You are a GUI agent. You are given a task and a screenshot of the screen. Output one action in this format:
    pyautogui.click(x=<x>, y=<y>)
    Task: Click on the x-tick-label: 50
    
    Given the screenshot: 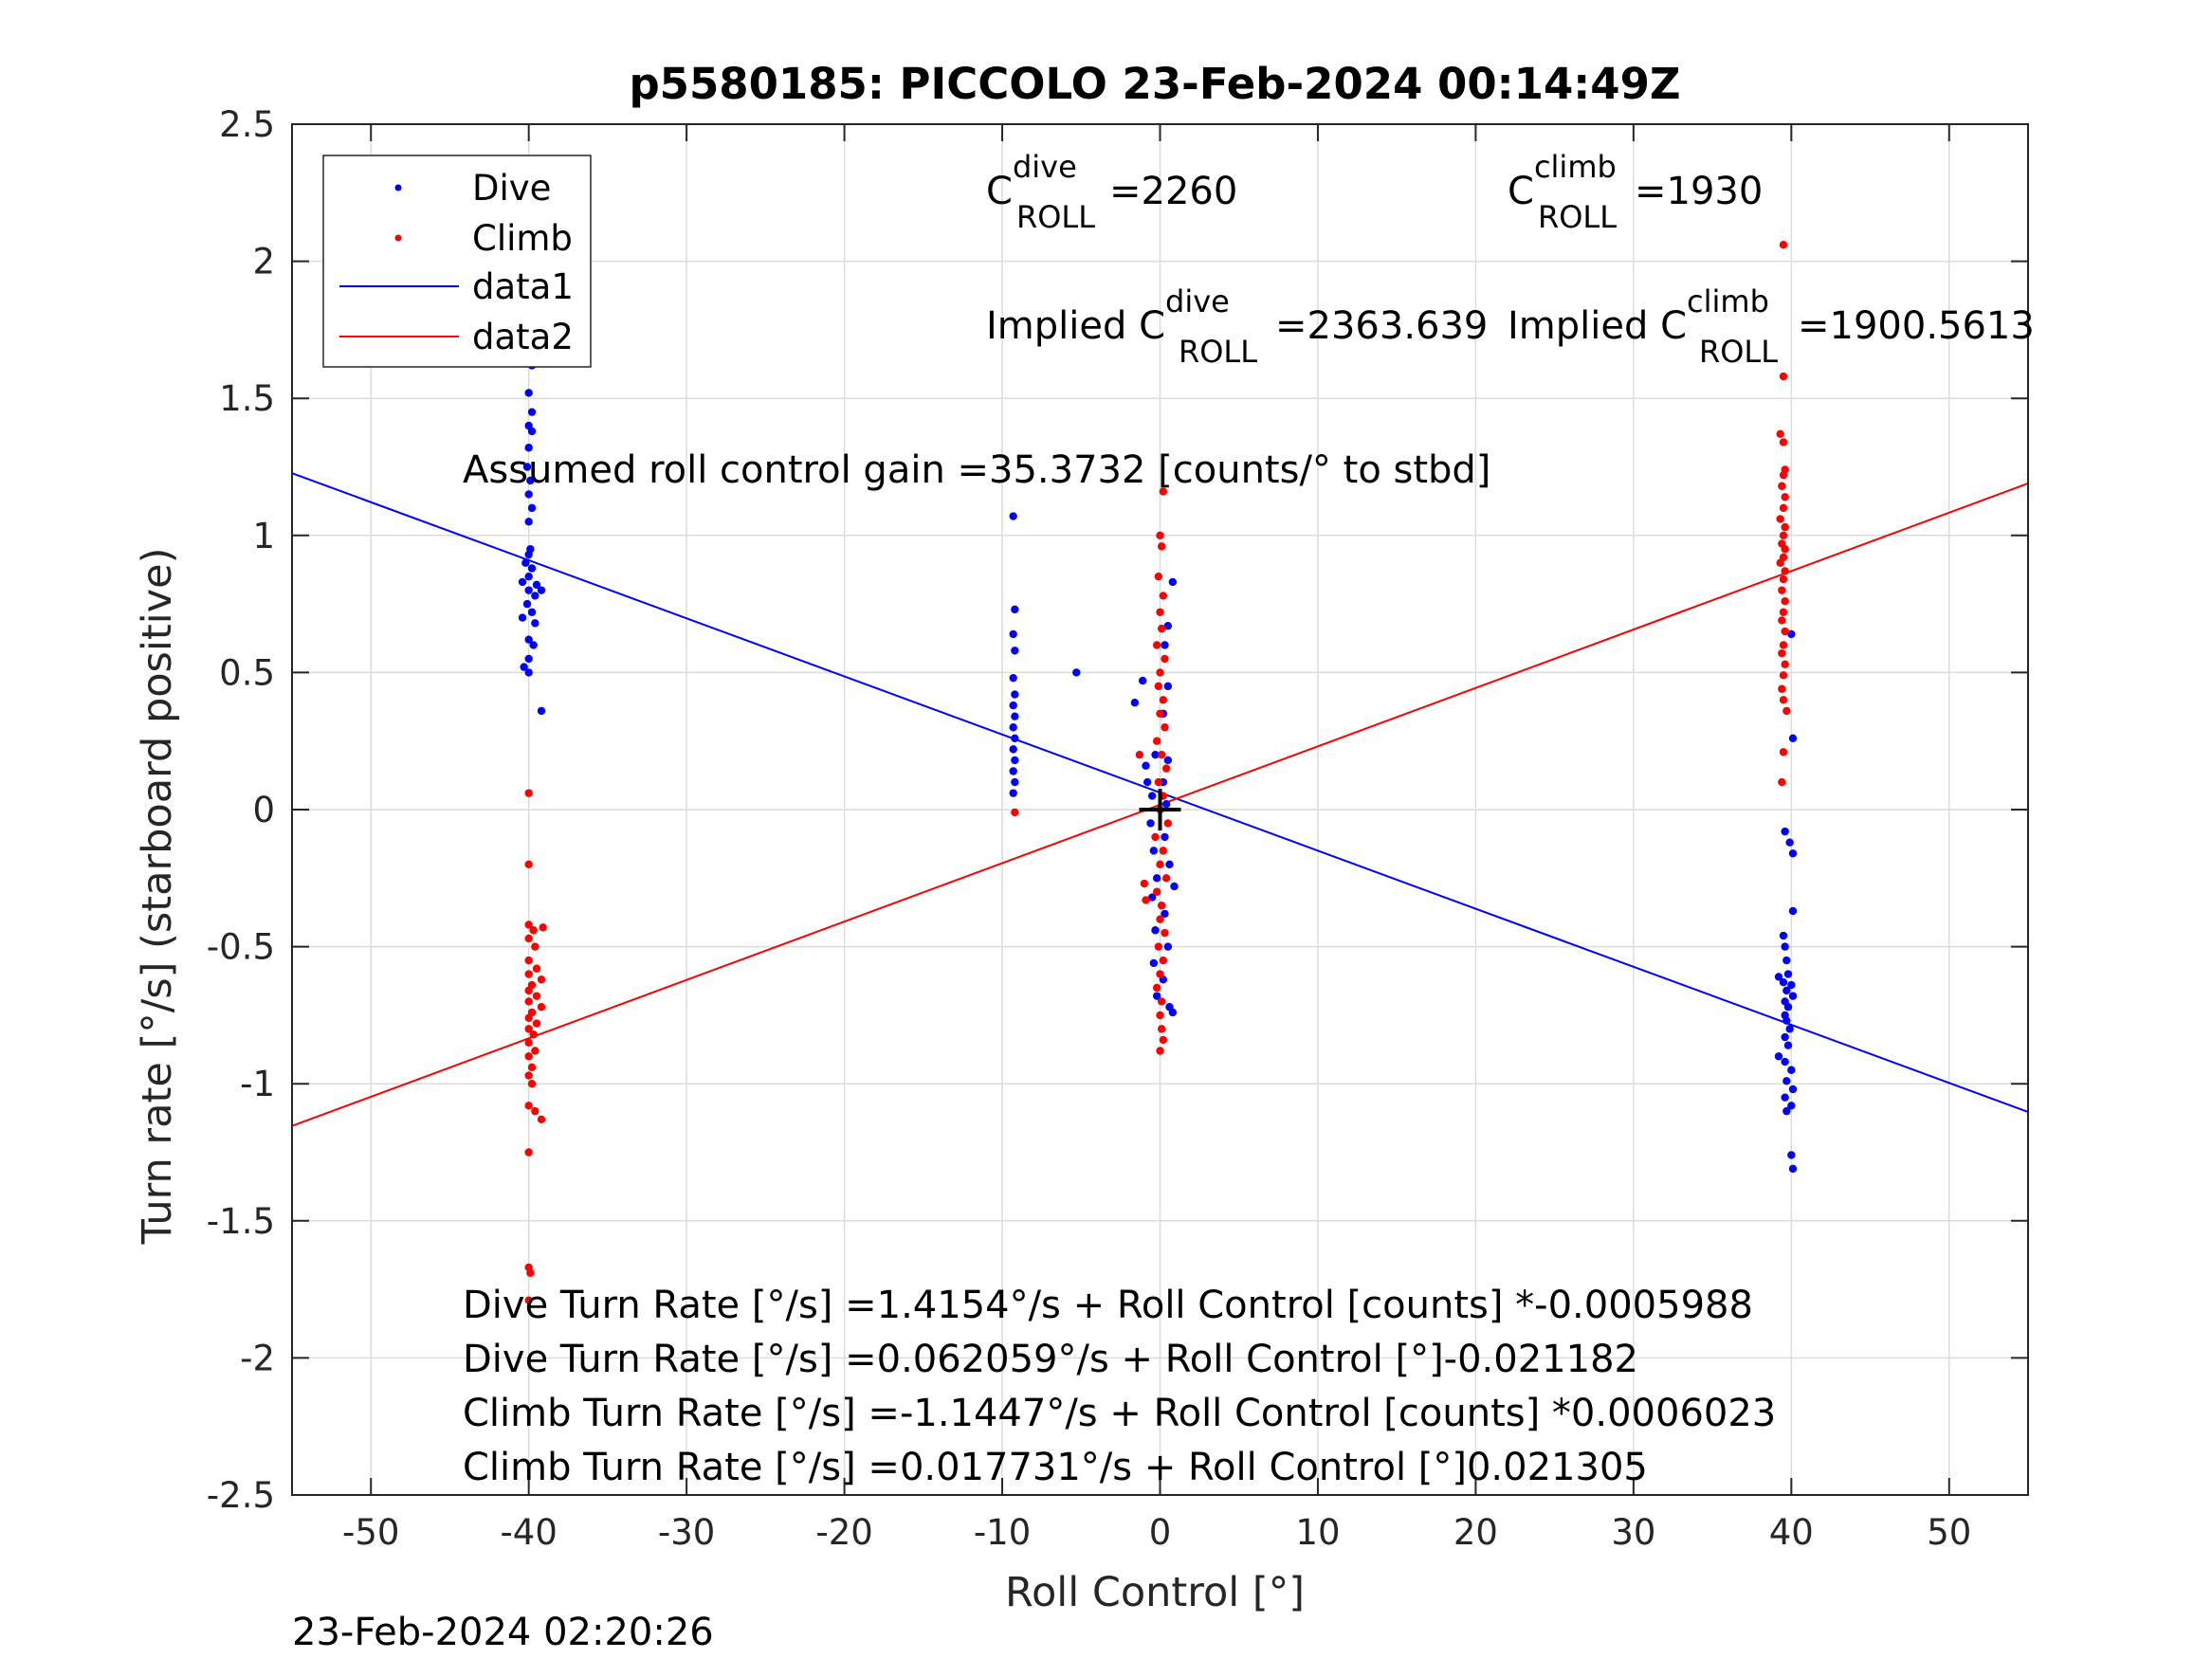 What is the action you would take?
    pyautogui.click(x=1949, y=1532)
    